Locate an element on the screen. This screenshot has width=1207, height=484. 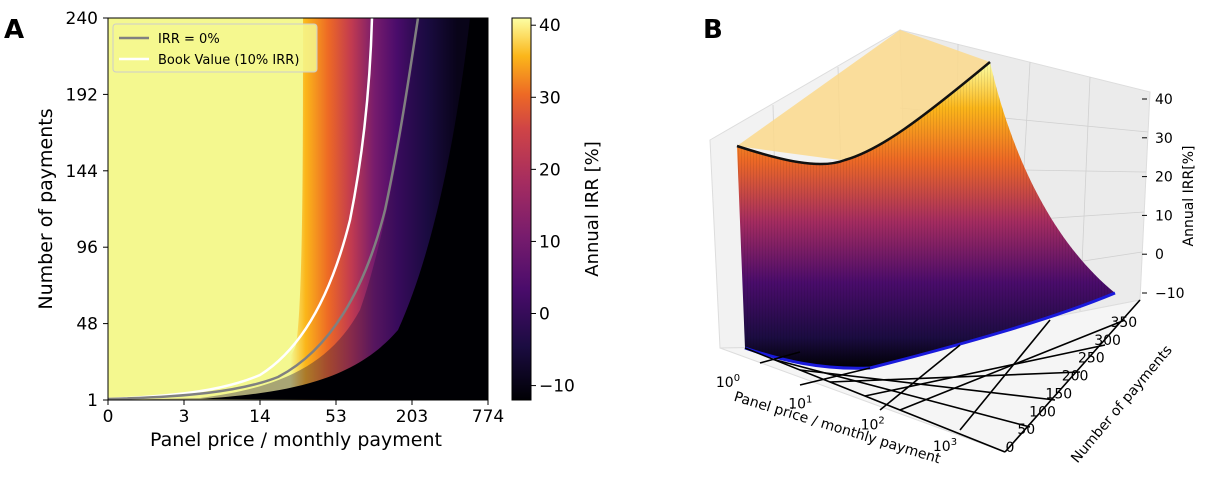
x-tick-label: 3 is located at coordinates (184, 417).